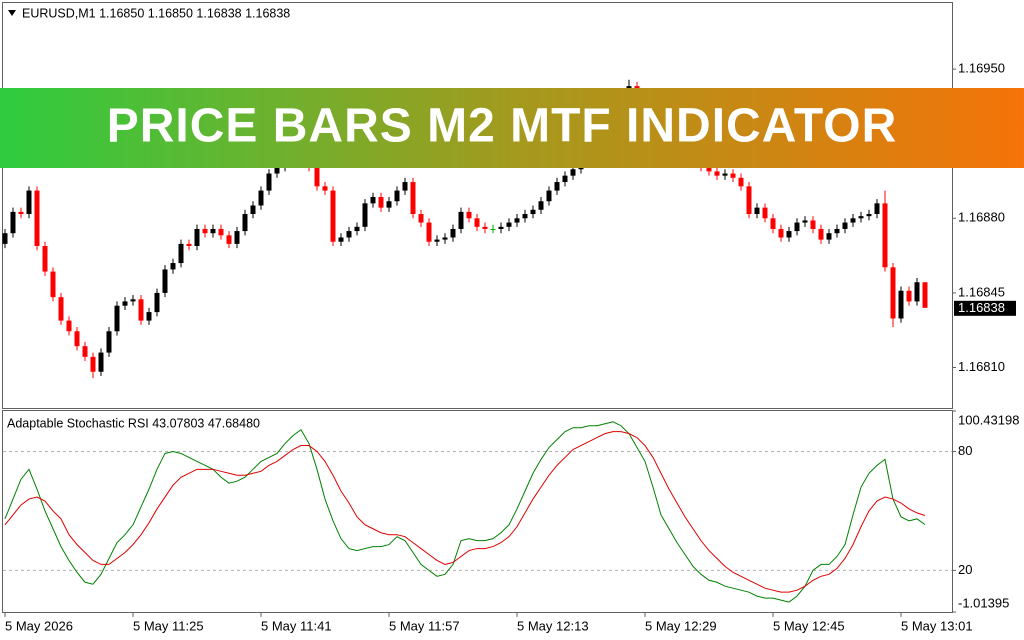 This screenshot has width=1024, height=640. I want to click on y-tick-label: 1.16810, so click(981, 366).